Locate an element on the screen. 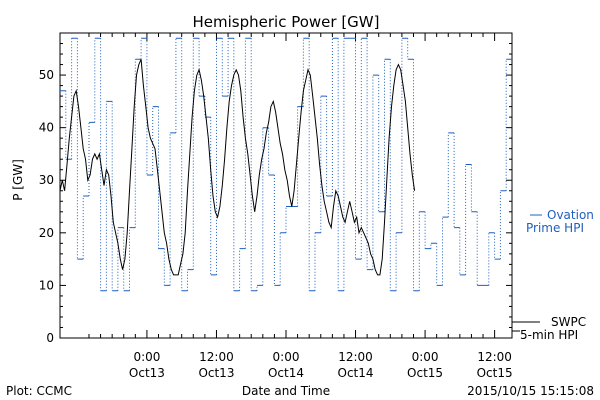 Image resolution: width=600 pixels, height=400 pixels. y-tick-label: 40 is located at coordinates (46, 128).